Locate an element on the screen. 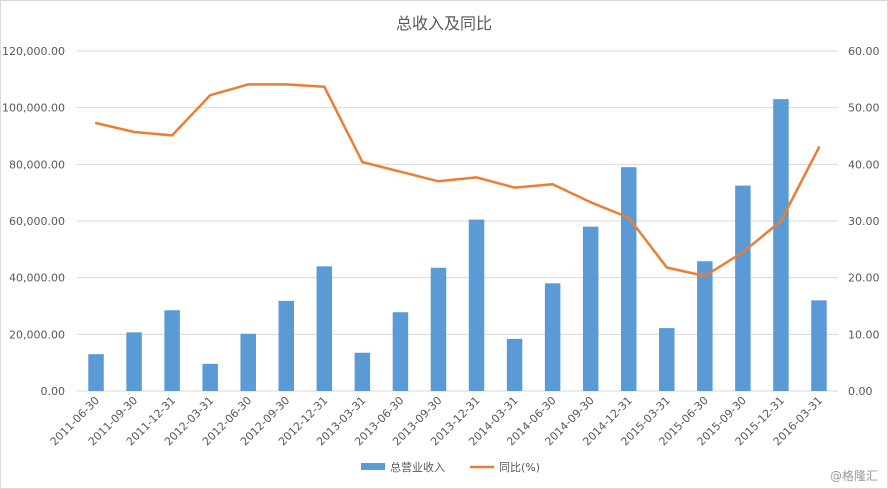 The width and height of the screenshot is (888, 489). left-tick-label: 40,000.00 is located at coordinates (37, 278).